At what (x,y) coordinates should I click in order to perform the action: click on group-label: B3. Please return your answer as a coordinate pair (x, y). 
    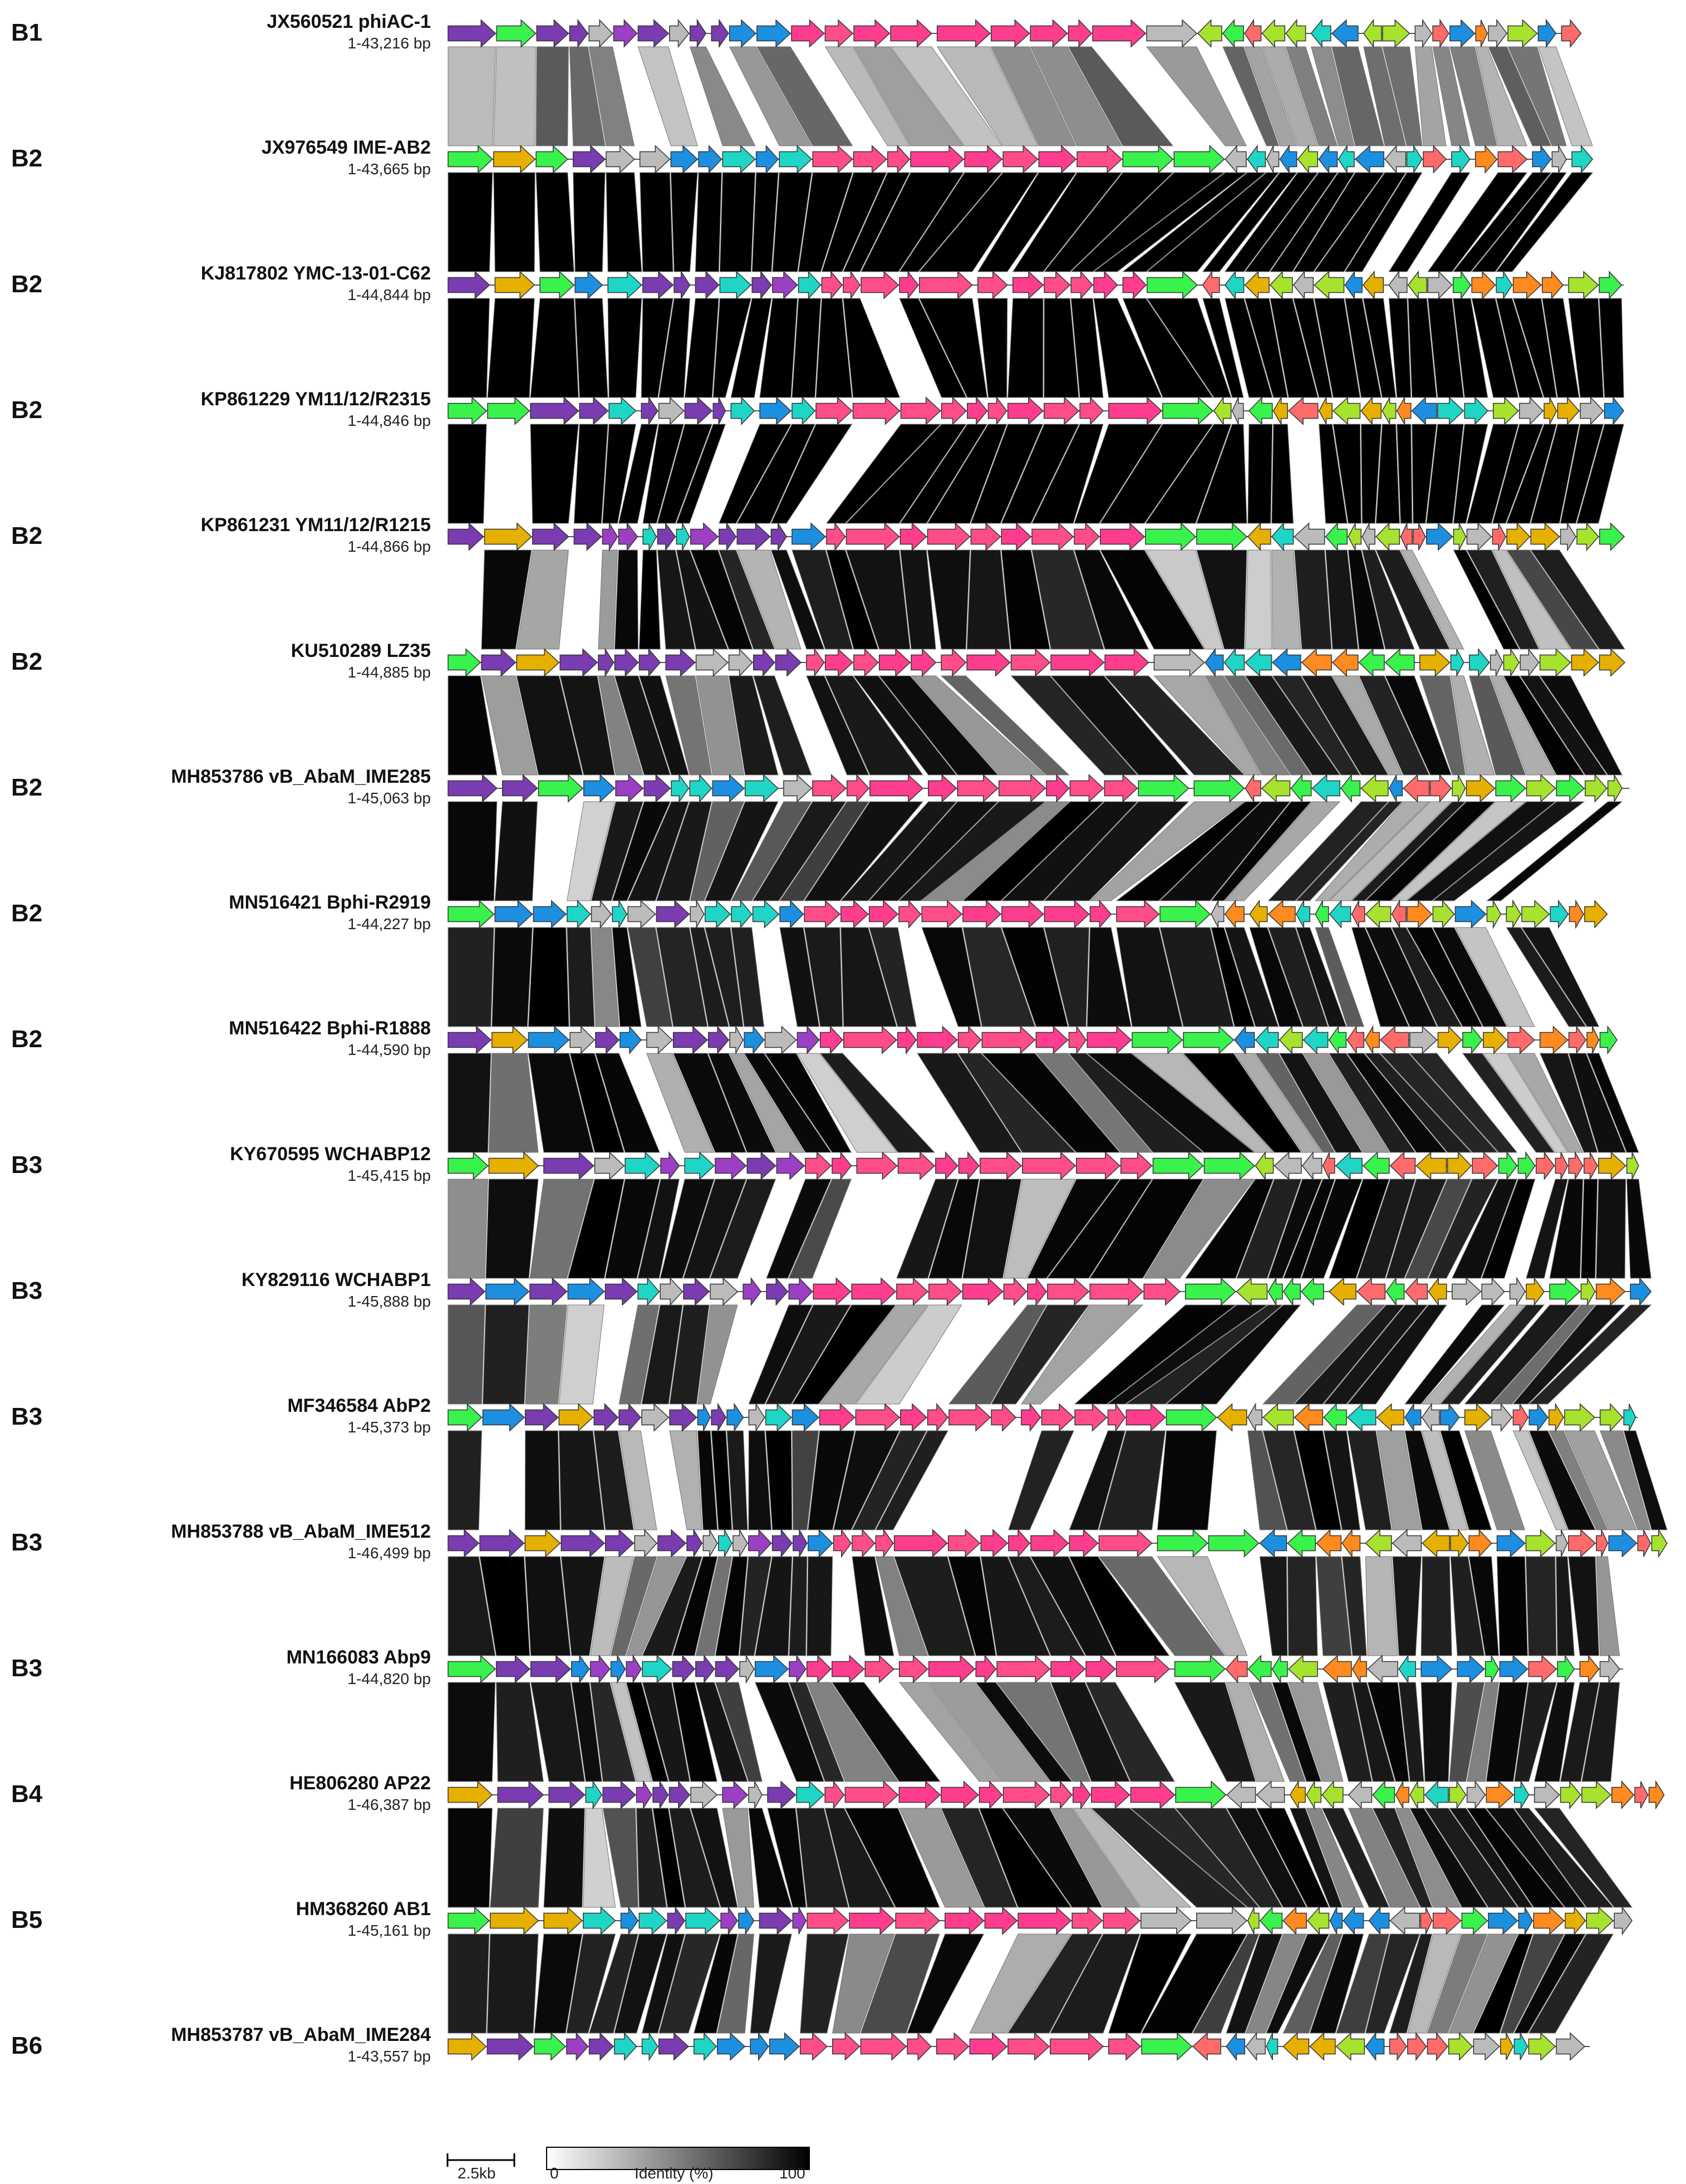
    Looking at the image, I should click on (27, 1165).